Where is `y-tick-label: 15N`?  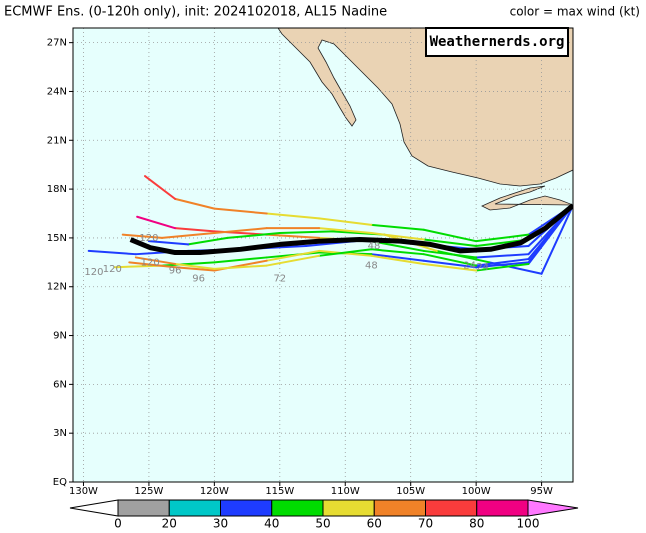 y-tick-label: 15N is located at coordinates (57, 238).